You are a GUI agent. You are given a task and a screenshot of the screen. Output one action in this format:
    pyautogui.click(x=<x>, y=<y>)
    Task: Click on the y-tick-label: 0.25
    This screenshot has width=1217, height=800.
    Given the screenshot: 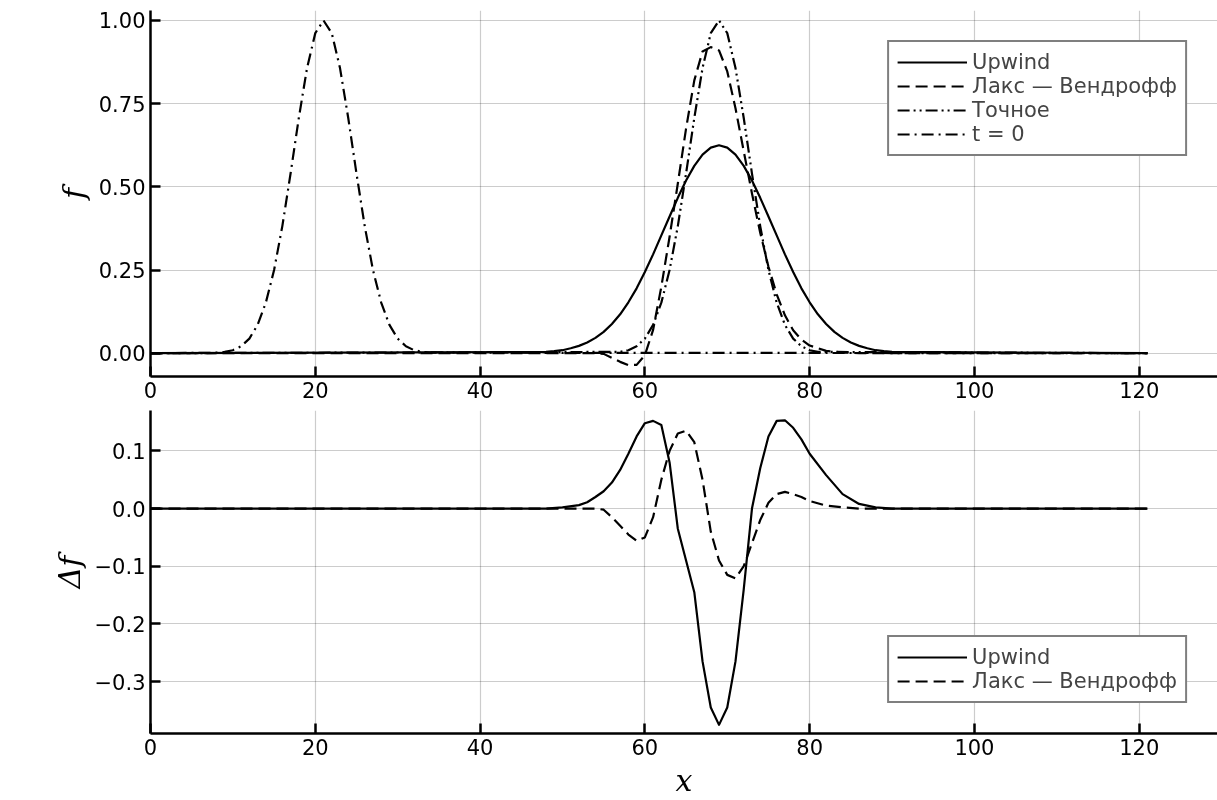 What is the action you would take?
    pyautogui.click(x=122, y=271)
    